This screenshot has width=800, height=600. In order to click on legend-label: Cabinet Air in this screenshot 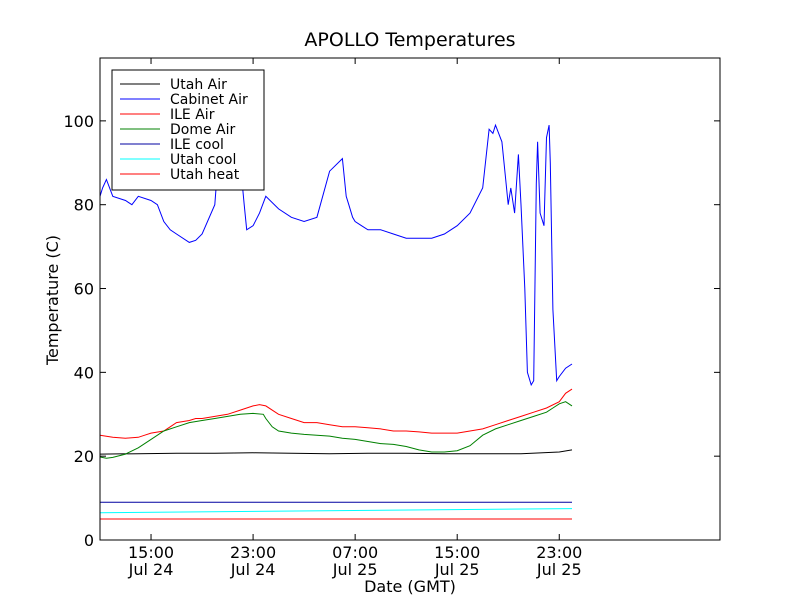, I will do `click(209, 100)`.